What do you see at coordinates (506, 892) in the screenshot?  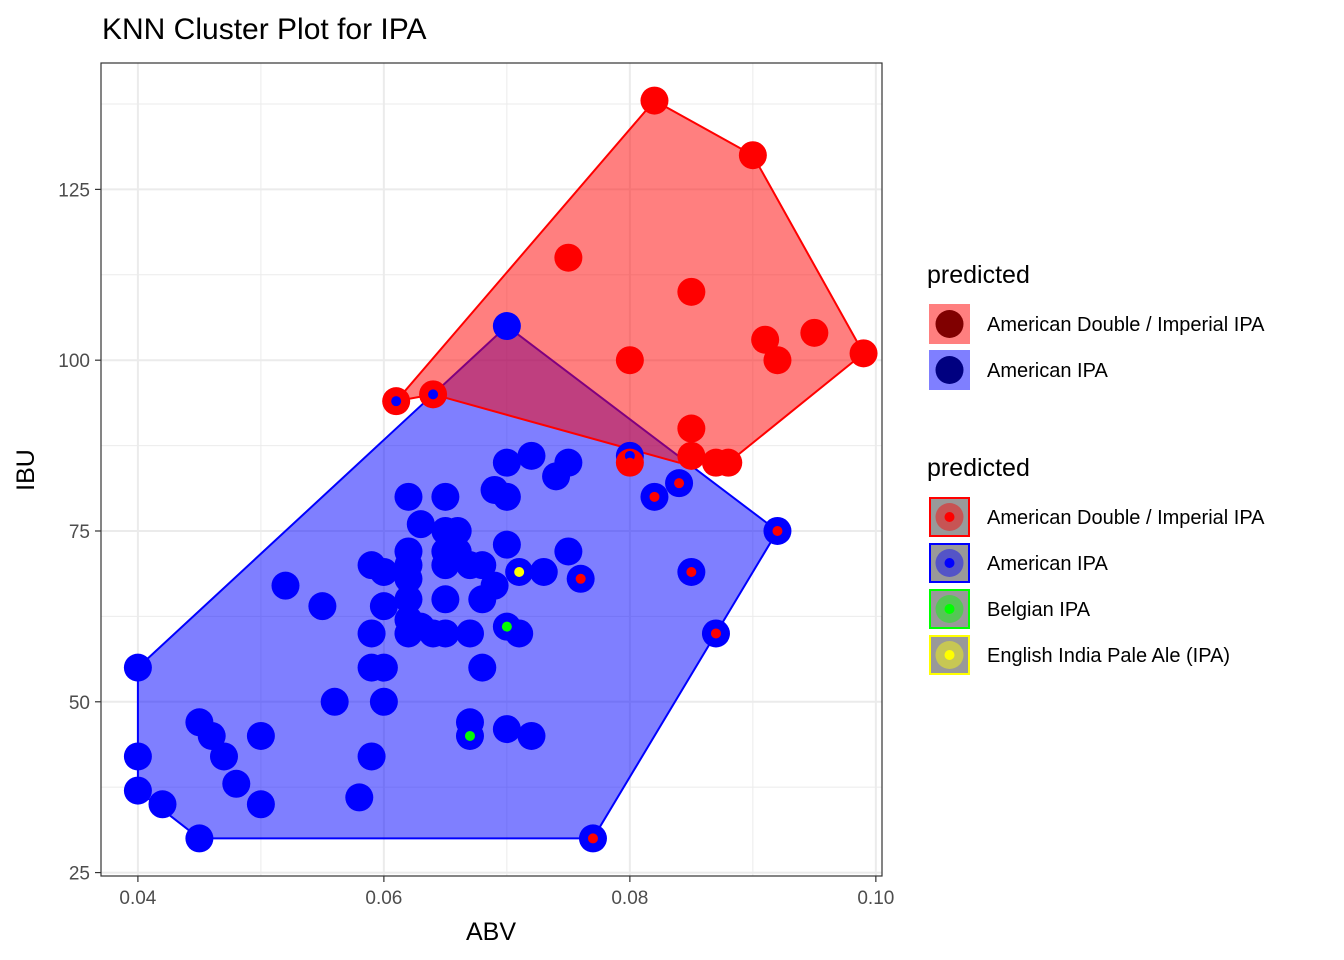 I see `x-axis: 0.04 0.06 0.08 0.10` at bounding box center [506, 892].